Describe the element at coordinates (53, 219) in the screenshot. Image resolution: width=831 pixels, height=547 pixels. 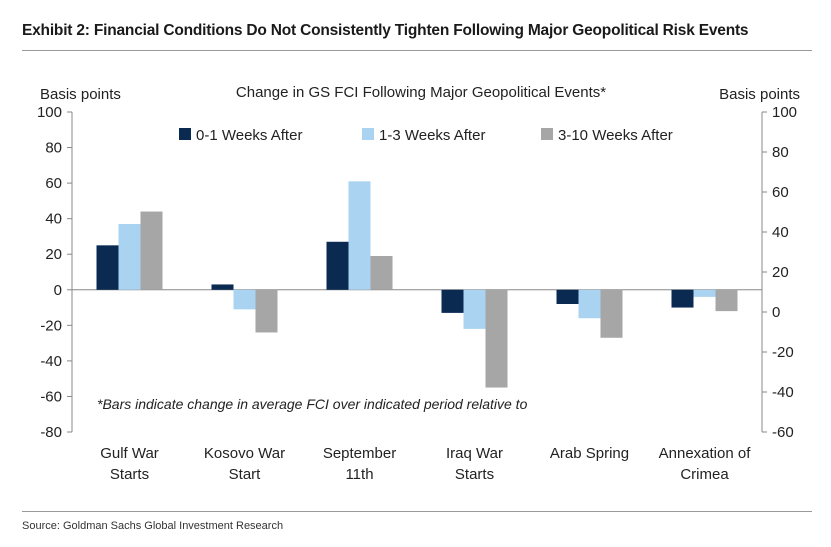
I see `left-tick-label: 40` at that location.